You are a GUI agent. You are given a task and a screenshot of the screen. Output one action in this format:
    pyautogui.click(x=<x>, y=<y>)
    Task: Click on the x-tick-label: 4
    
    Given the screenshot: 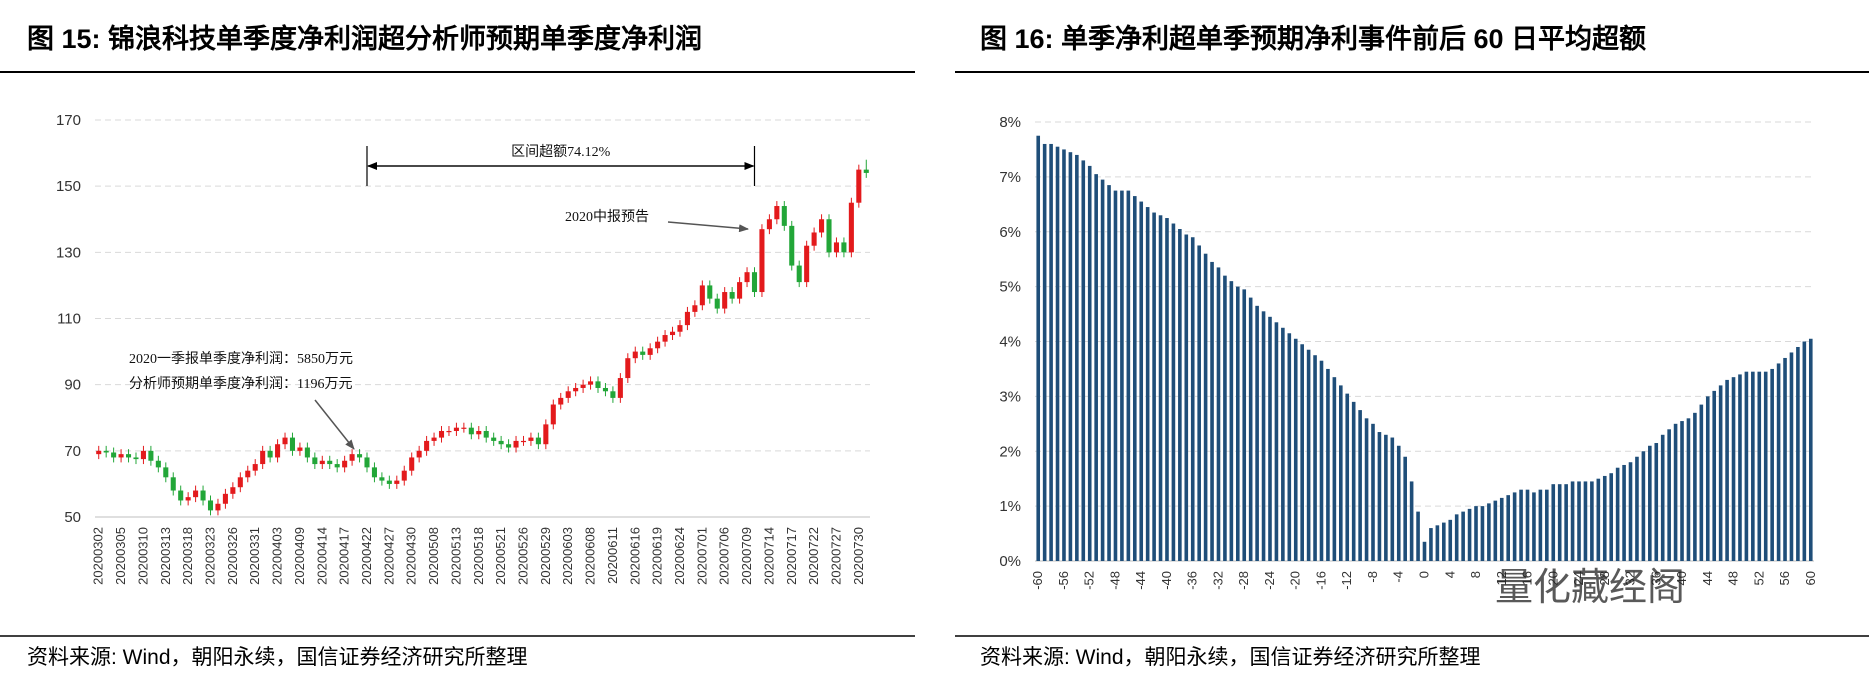 What is the action you would take?
    pyautogui.click(x=1449, y=574)
    